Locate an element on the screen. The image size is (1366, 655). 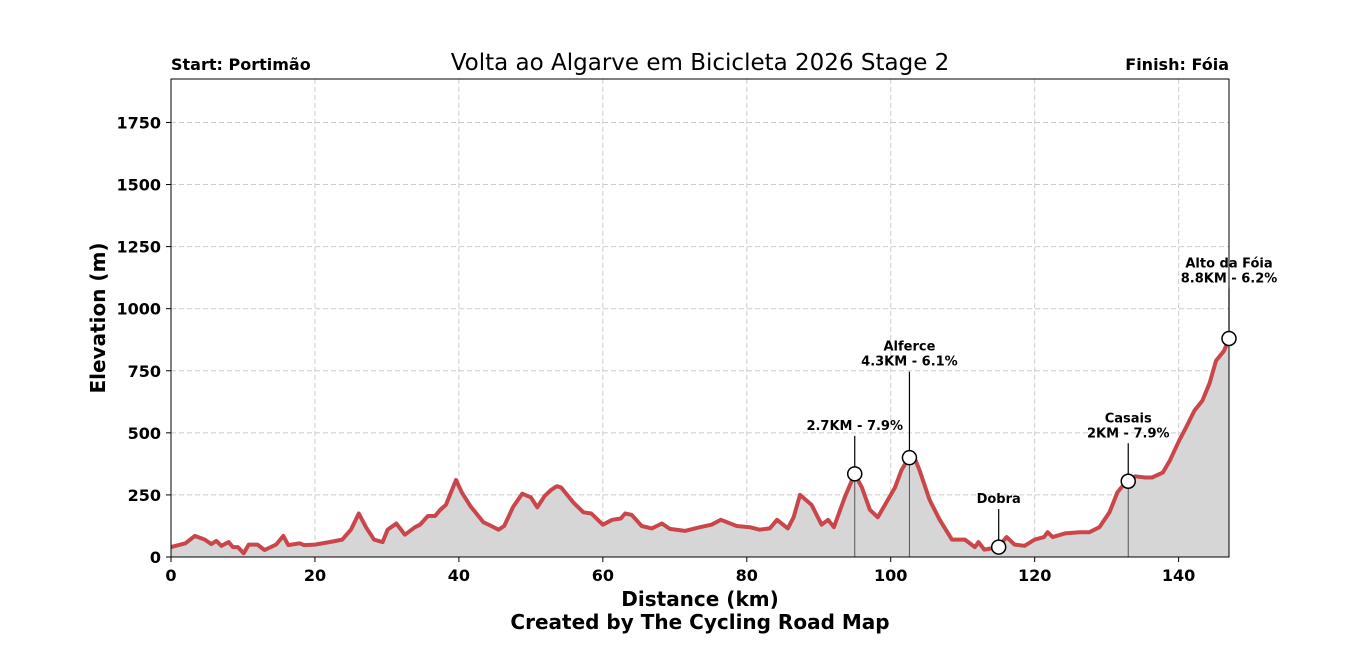
annotation-detail: 4.3KM - 6.1% is located at coordinates (909, 362).